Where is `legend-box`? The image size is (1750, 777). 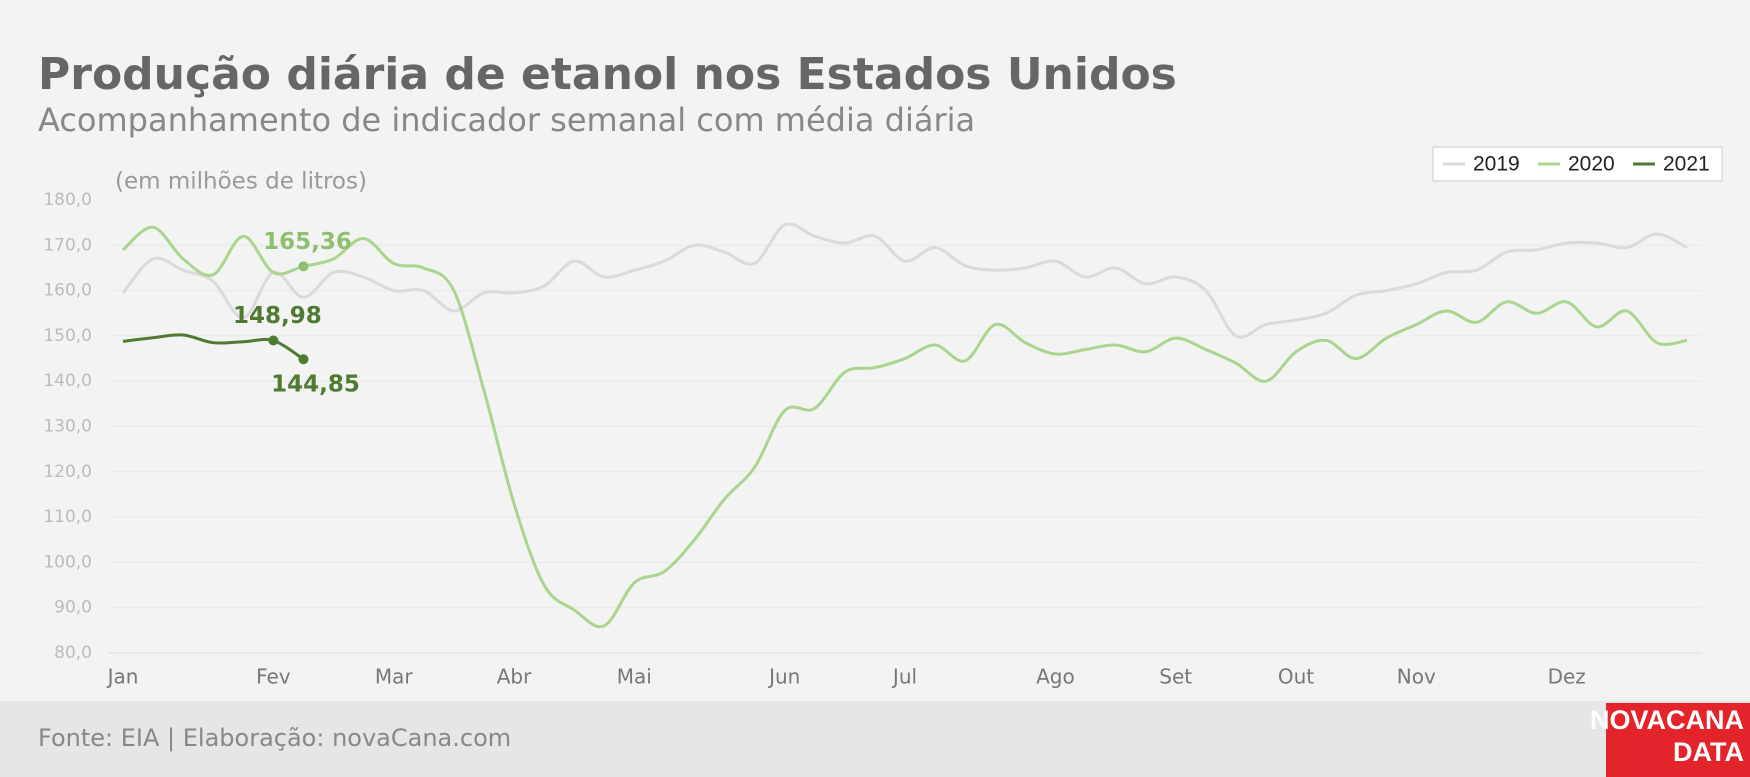 legend-box is located at coordinates (1577, 164).